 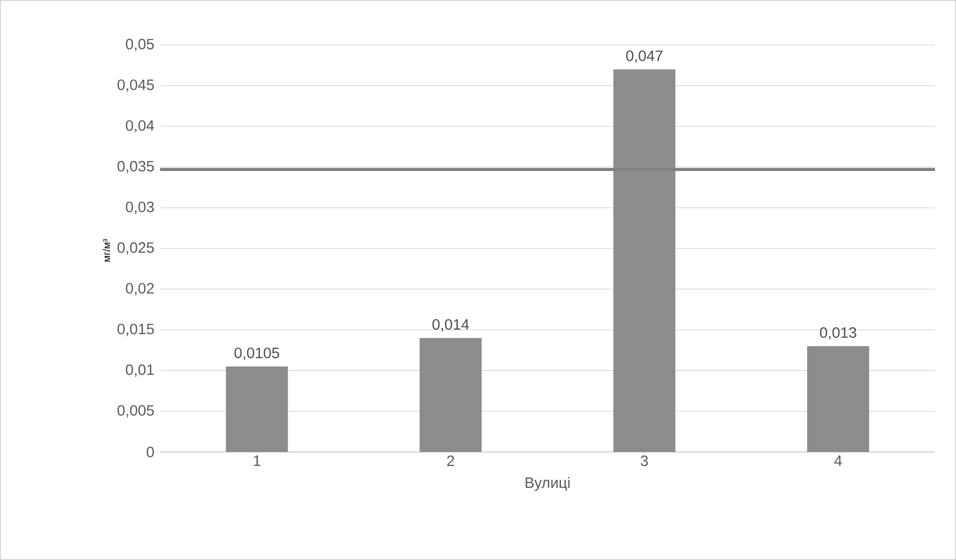 What do you see at coordinates (644, 56) in the screenshot?
I see `data-label: 0,047` at bounding box center [644, 56].